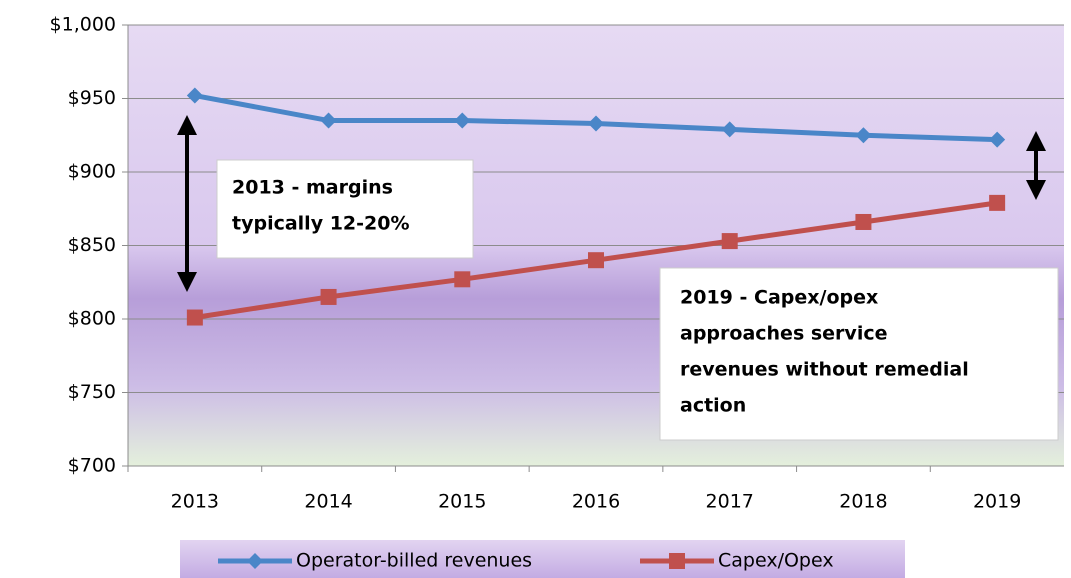 This screenshot has height=578, width=1071. Describe the element at coordinates (83, 25) in the screenshot. I see `y-tick-label: $1,000` at that location.